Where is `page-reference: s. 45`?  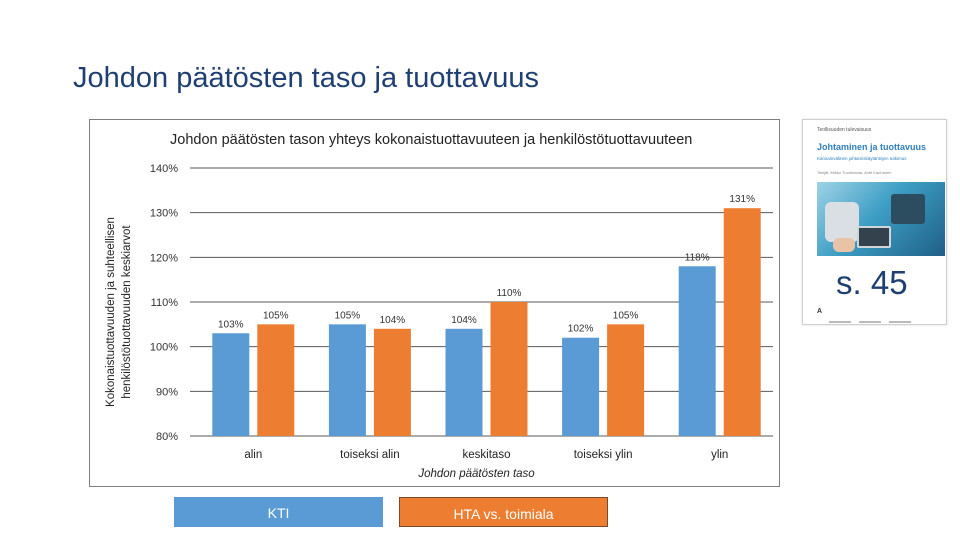
page-reference: s. 45 is located at coordinates (872, 283).